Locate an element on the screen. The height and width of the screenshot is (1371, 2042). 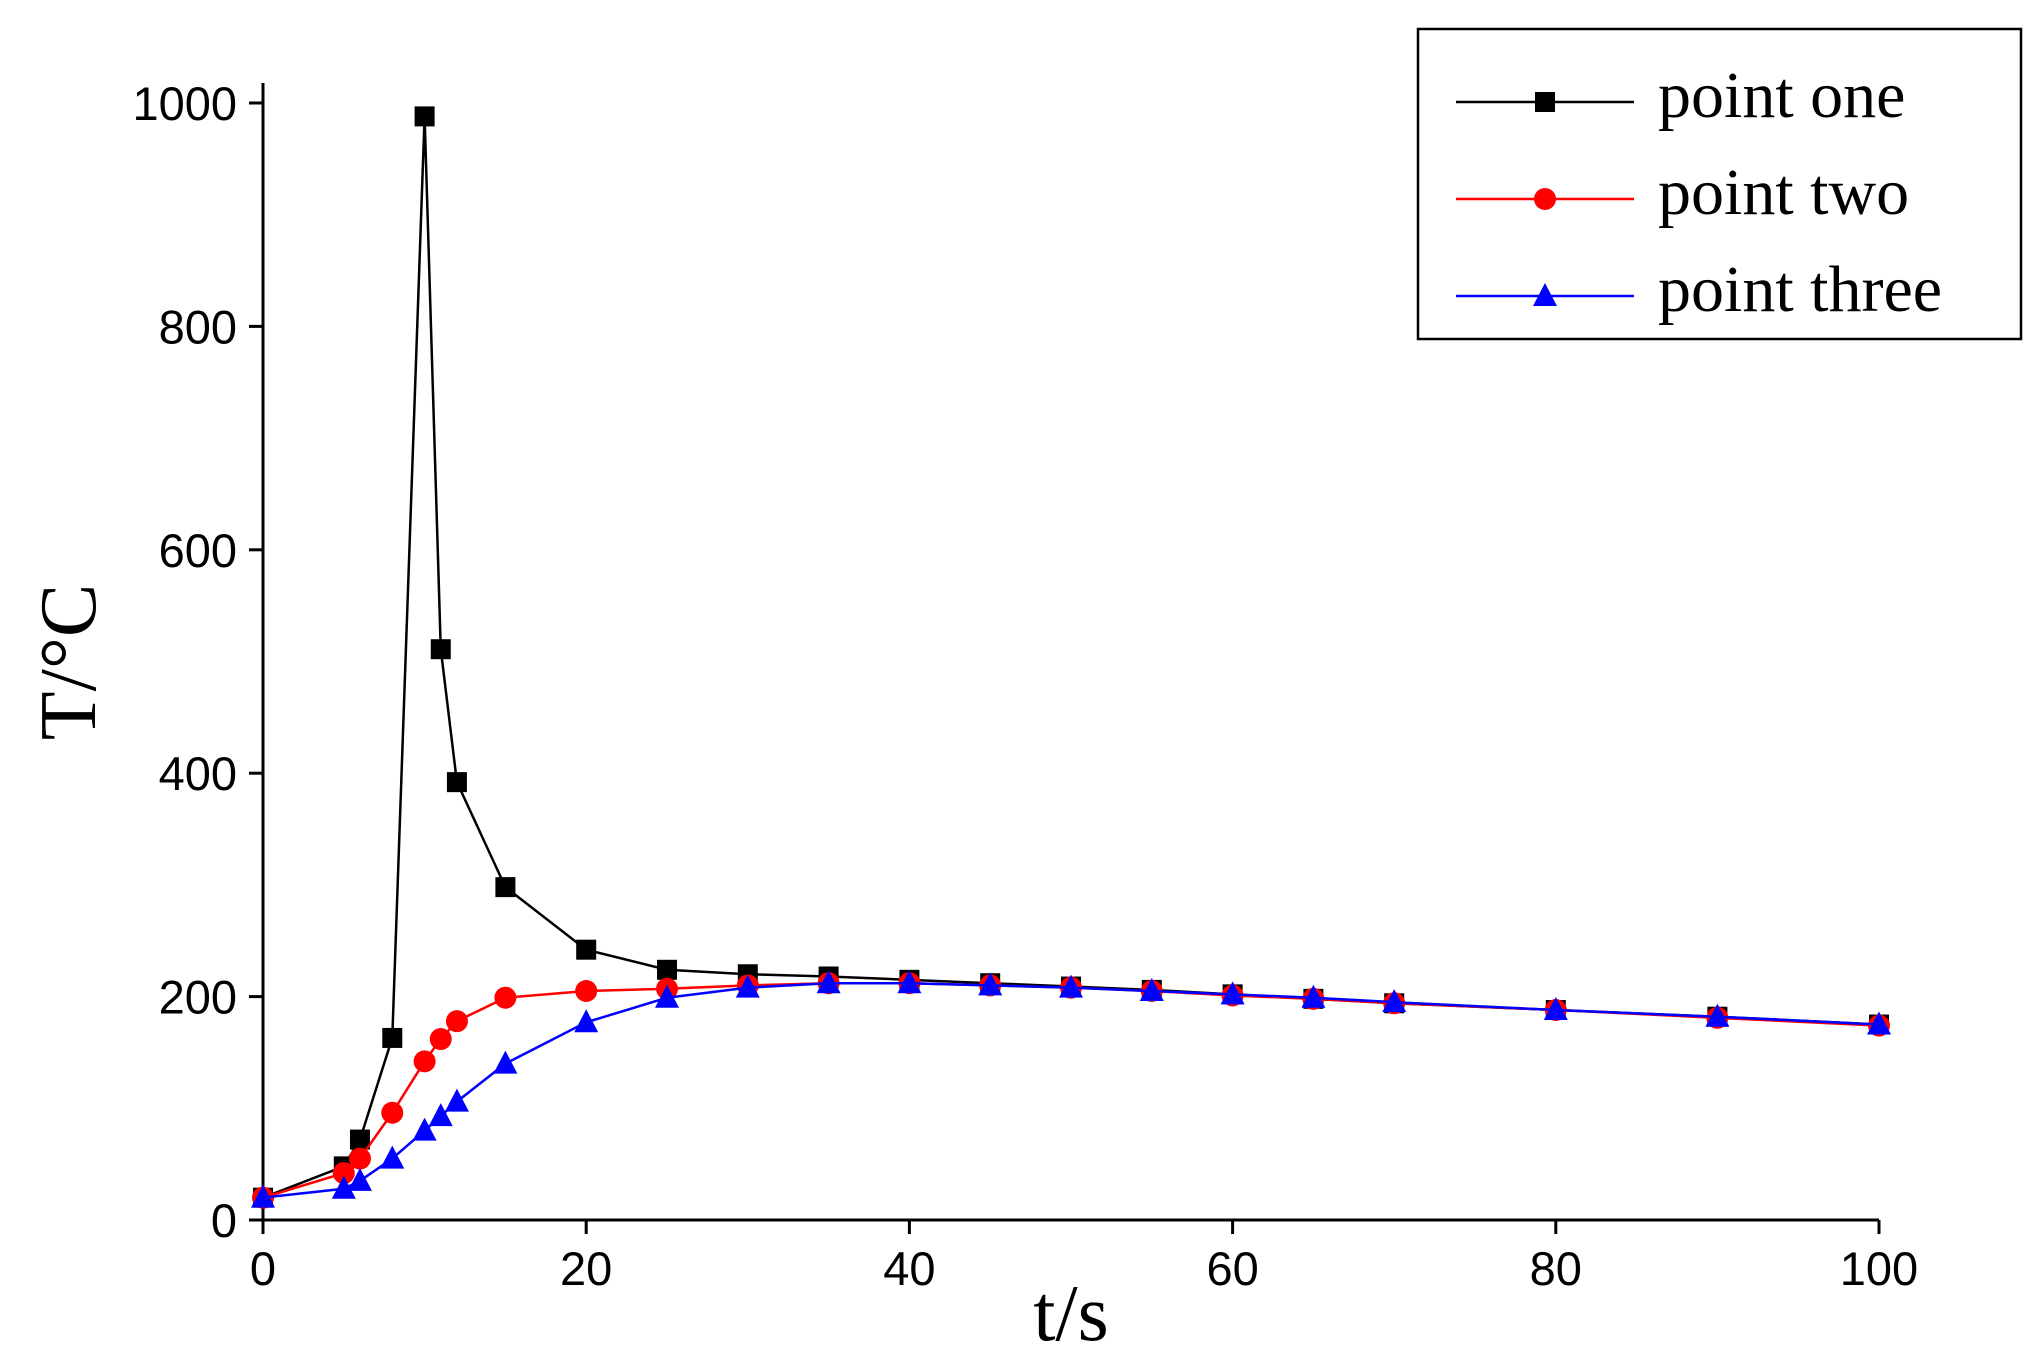
x-tick-label: 60 is located at coordinates (1232, 1268).